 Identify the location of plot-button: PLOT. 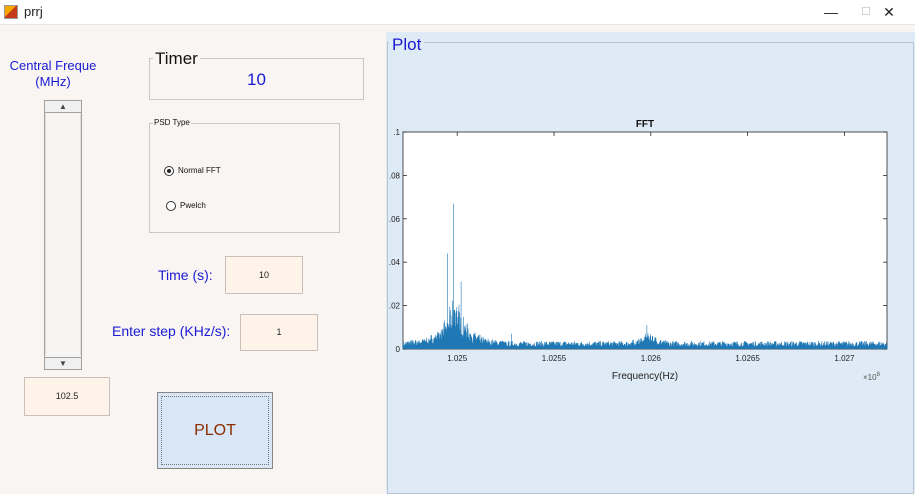
(215, 430).